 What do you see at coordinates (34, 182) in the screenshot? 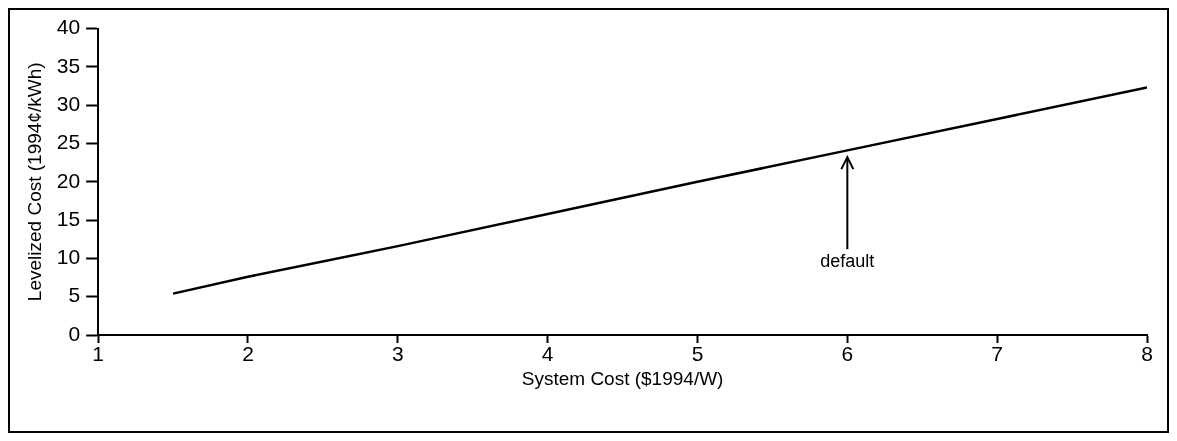
I see `y-axis-title: Levelized Cost (1994¢/kWh)` at bounding box center [34, 182].